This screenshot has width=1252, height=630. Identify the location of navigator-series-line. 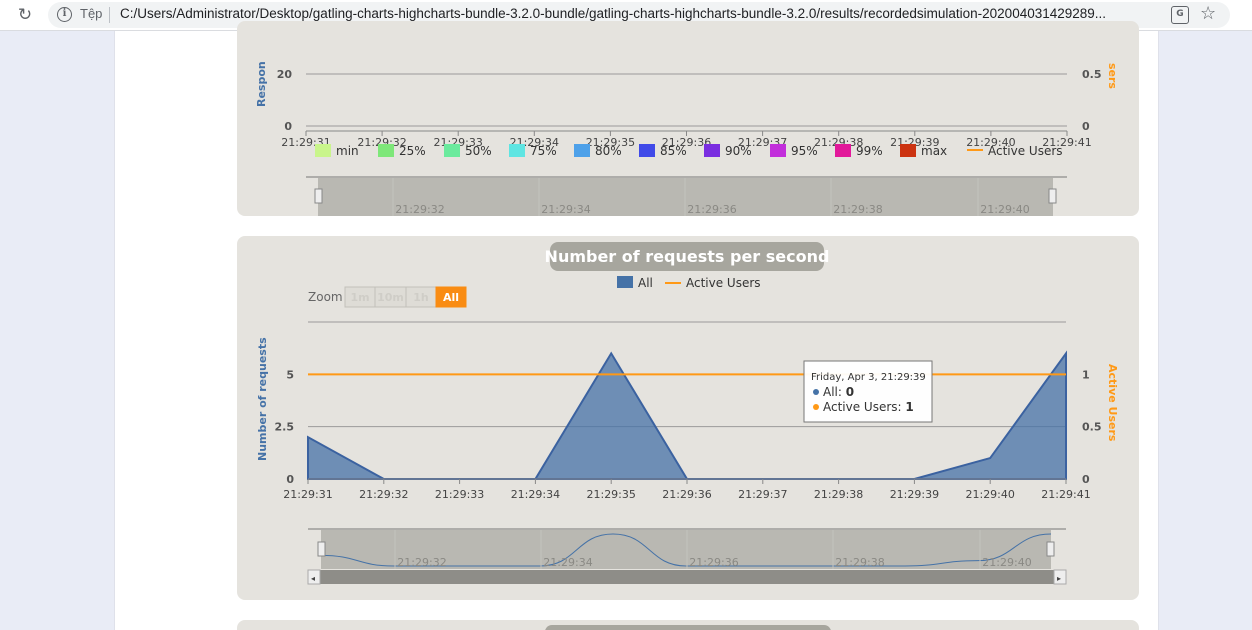
(686, 550).